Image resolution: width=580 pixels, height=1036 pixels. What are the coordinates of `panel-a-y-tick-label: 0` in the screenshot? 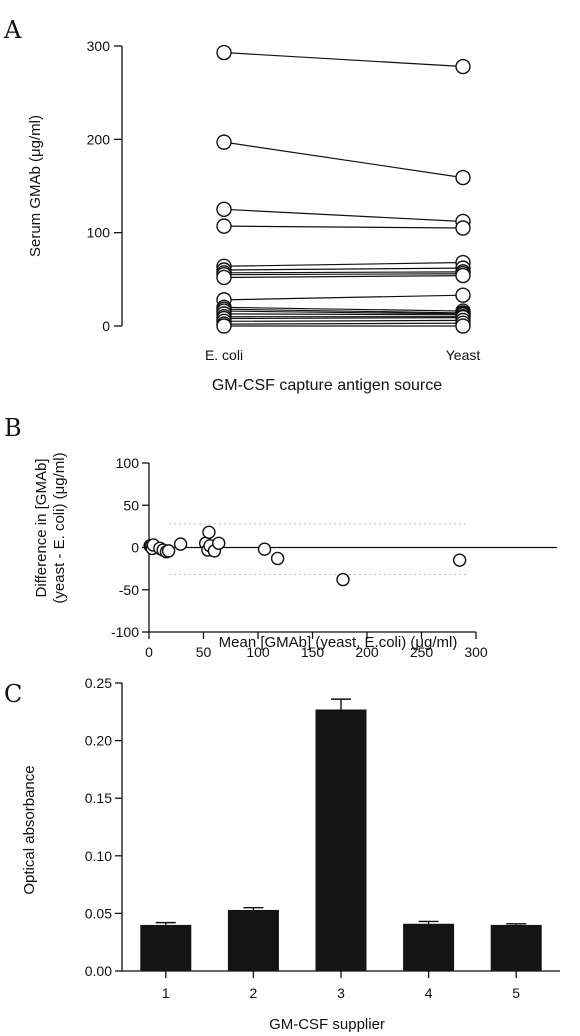 It's located at (106, 326).